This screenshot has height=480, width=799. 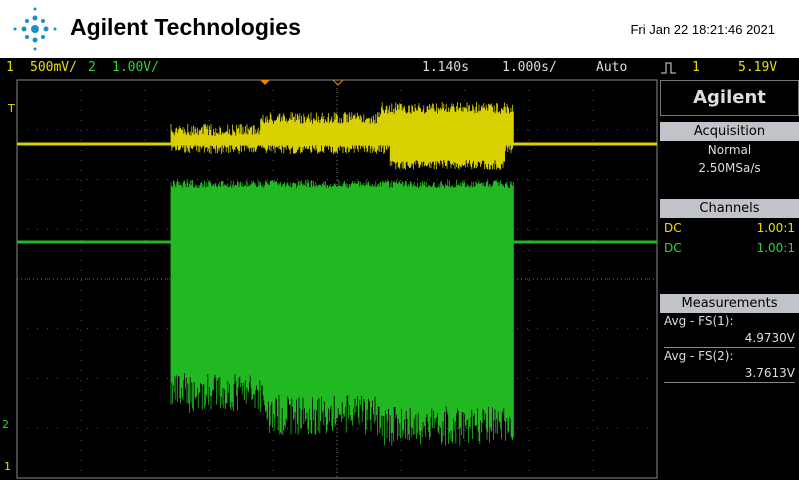 What do you see at coordinates (702, 29) in the screenshot?
I see `datetime: Fri Jan 22 18:21:46 2021` at bounding box center [702, 29].